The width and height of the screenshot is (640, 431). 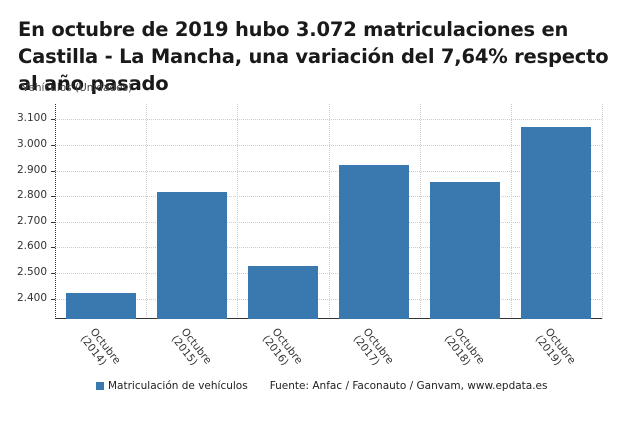 I want to click on y-tick-label: 2.700, so click(x=31, y=220).